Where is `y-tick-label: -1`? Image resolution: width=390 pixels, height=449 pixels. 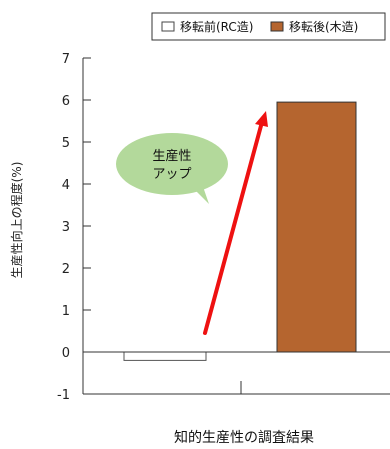
y-tick-label: -1 is located at coordinates (63, 395).